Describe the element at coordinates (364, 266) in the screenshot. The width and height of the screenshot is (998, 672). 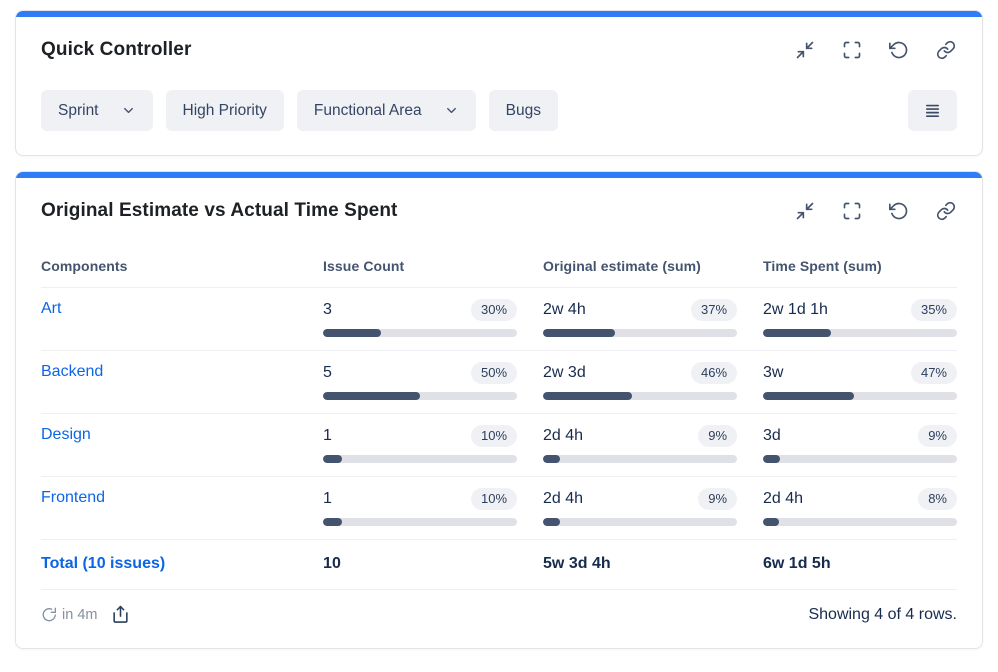
I see `column-header-issue-count: Issue Count` at that location.